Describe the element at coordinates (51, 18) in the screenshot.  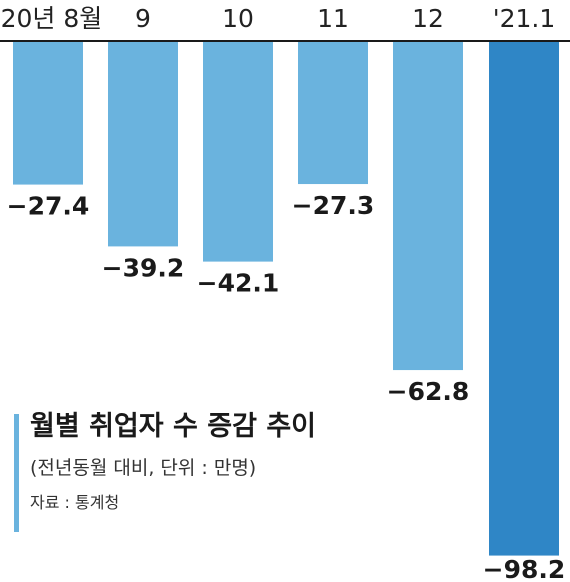
I see `category-label-0: '20년 8월` at that location.